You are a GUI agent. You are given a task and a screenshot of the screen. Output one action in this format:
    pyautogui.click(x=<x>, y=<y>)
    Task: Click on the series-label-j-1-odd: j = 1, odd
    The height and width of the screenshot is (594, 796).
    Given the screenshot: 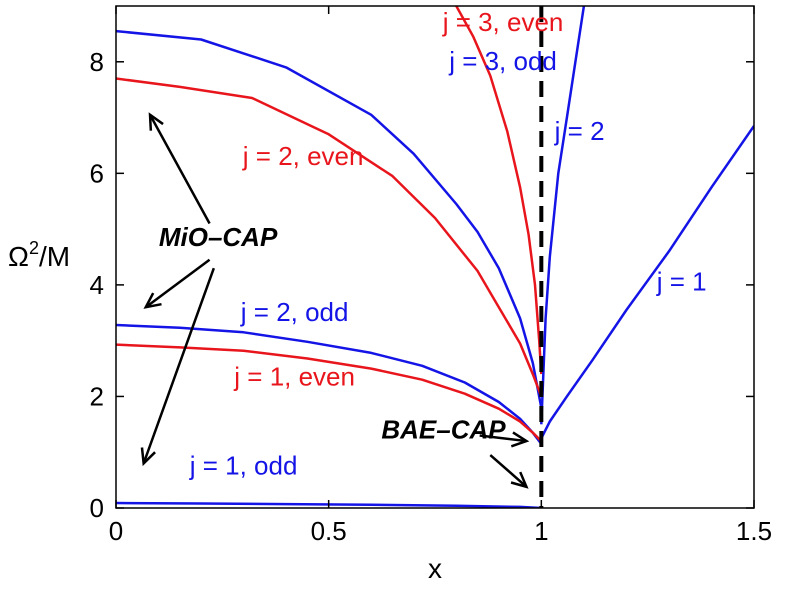 What is the action you would take?
    pyautogui.click(x=243, y=466)
    